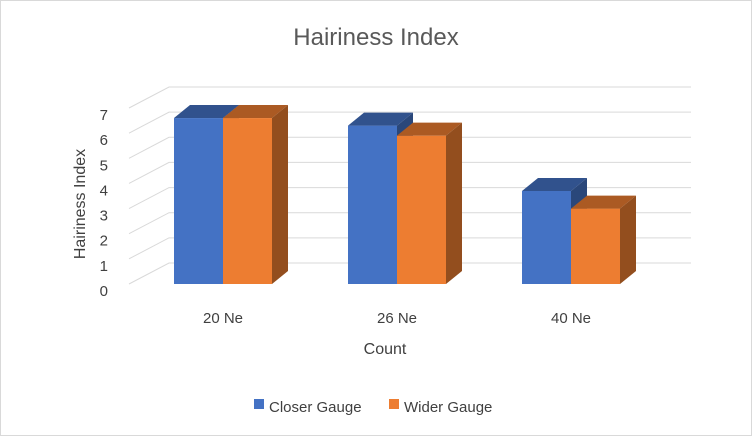  Describe the element at coordinates (104, 241) in the screenshot. I see `y-tick-label: 2` at that location.